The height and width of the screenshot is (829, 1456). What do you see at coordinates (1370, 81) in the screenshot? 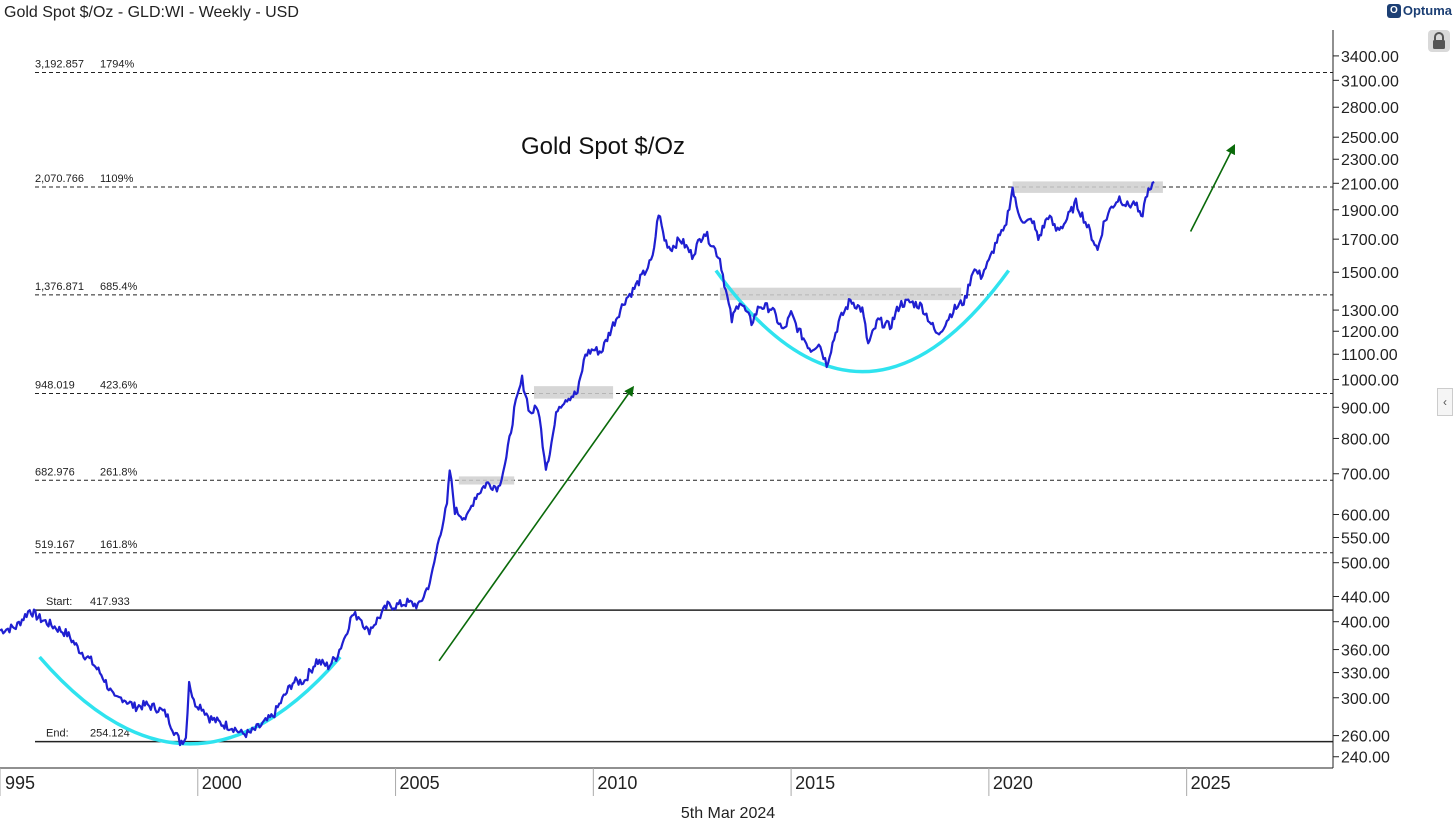
I see `y-tick-label: 3100.00` at bounding box center [1370, 81].